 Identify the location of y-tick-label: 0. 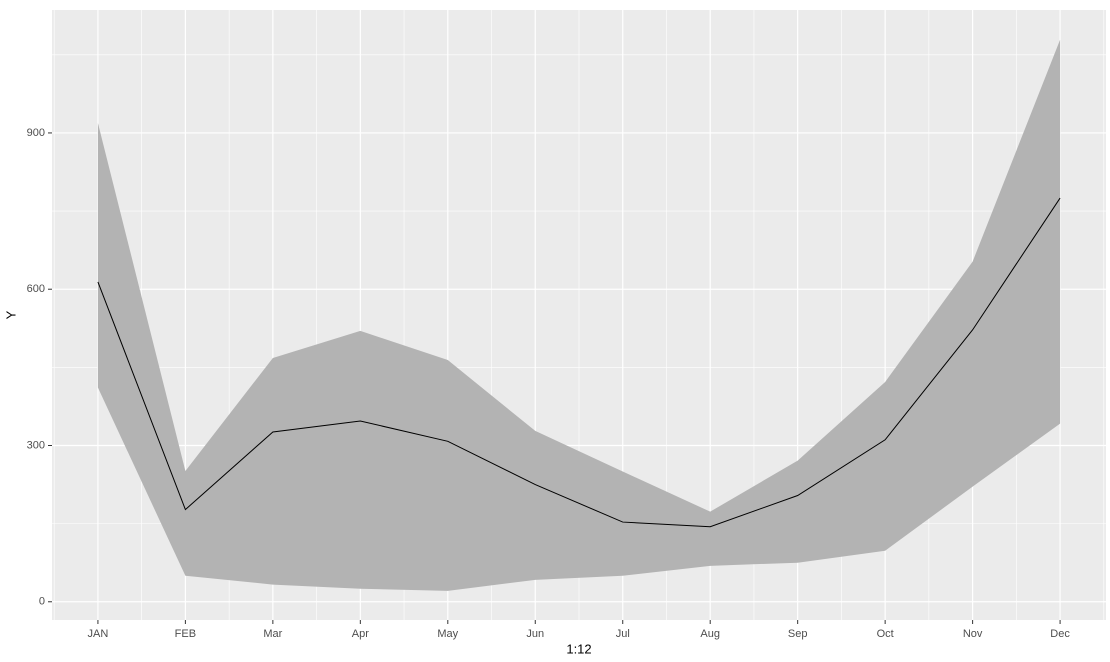
(42, 602).